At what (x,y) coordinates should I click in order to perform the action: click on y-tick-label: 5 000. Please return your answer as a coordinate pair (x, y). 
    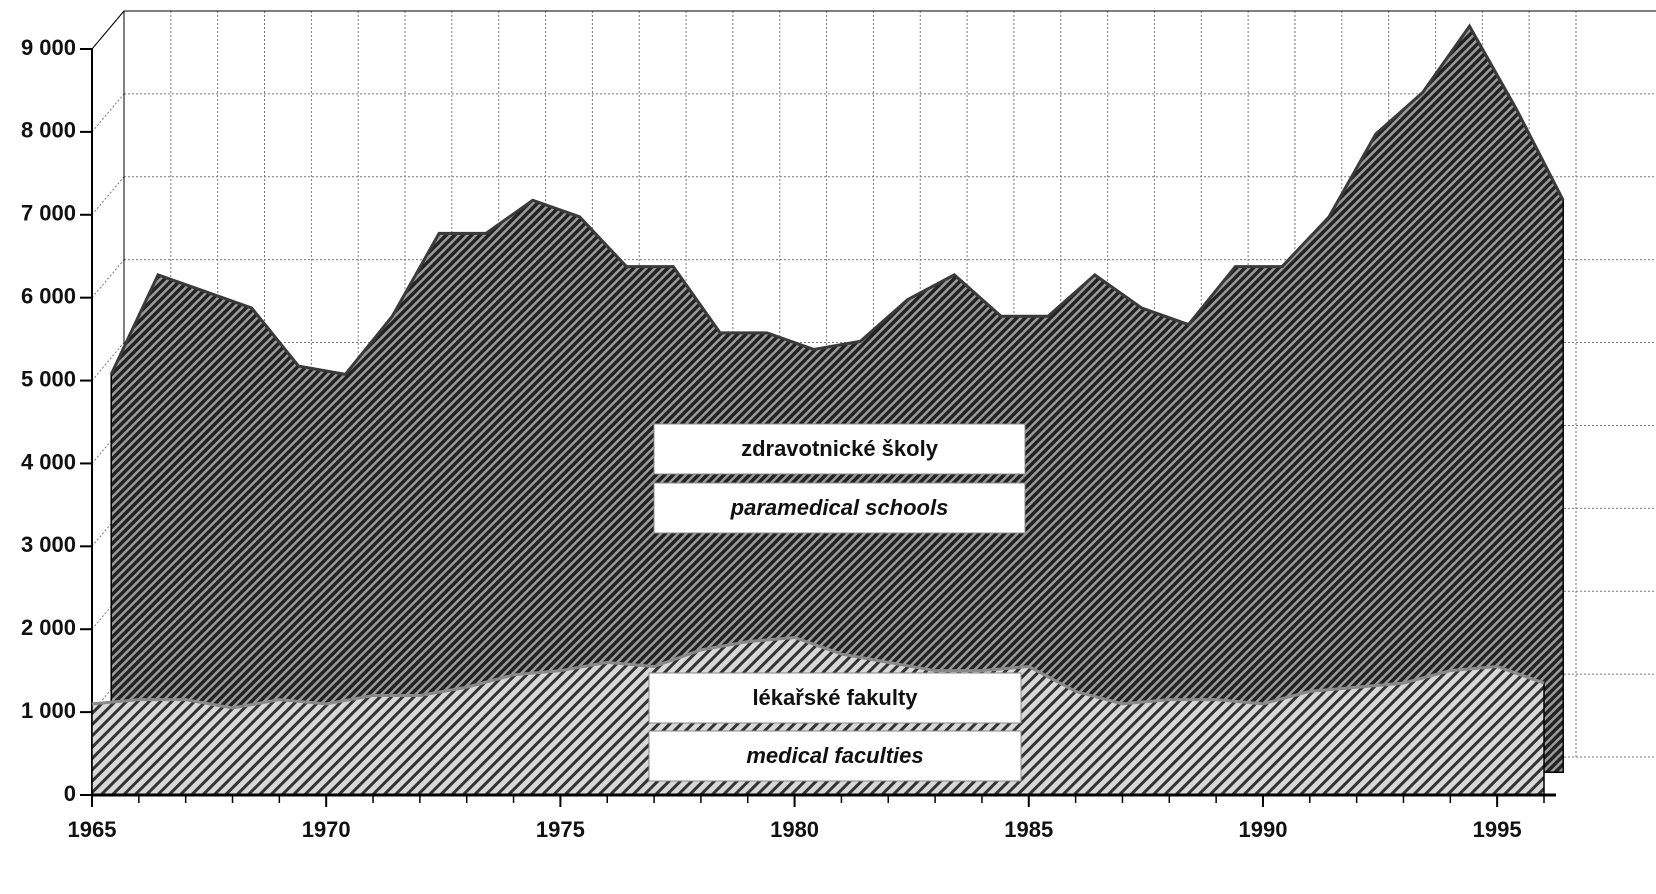
    Looking at the image, I should click on (48, 378).